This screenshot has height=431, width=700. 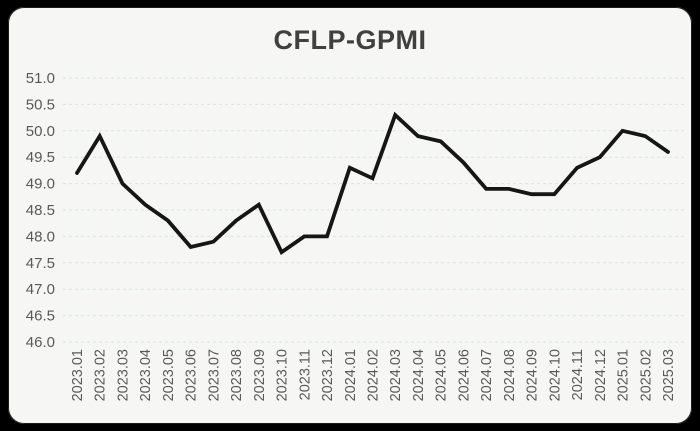 I want to click on x-tick-label: 2024.01, so click(x=351, y=375).